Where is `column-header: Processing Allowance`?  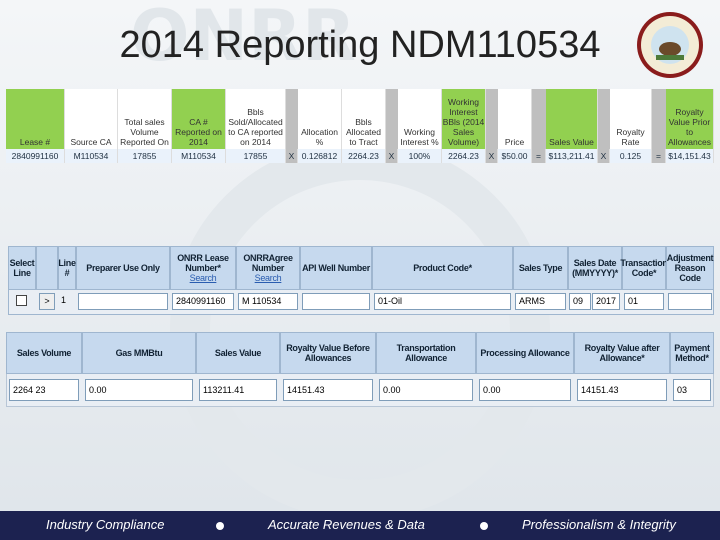
column-header: Processing Allowance is located at coordinates (525, 353).